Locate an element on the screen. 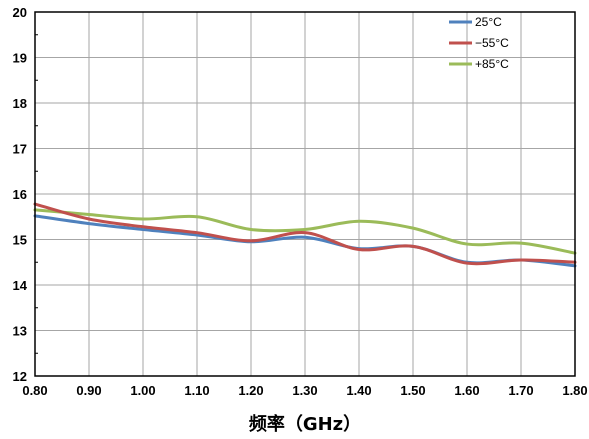  legend: 25°C −55°C +85°C is located at coordinates (479, 43).